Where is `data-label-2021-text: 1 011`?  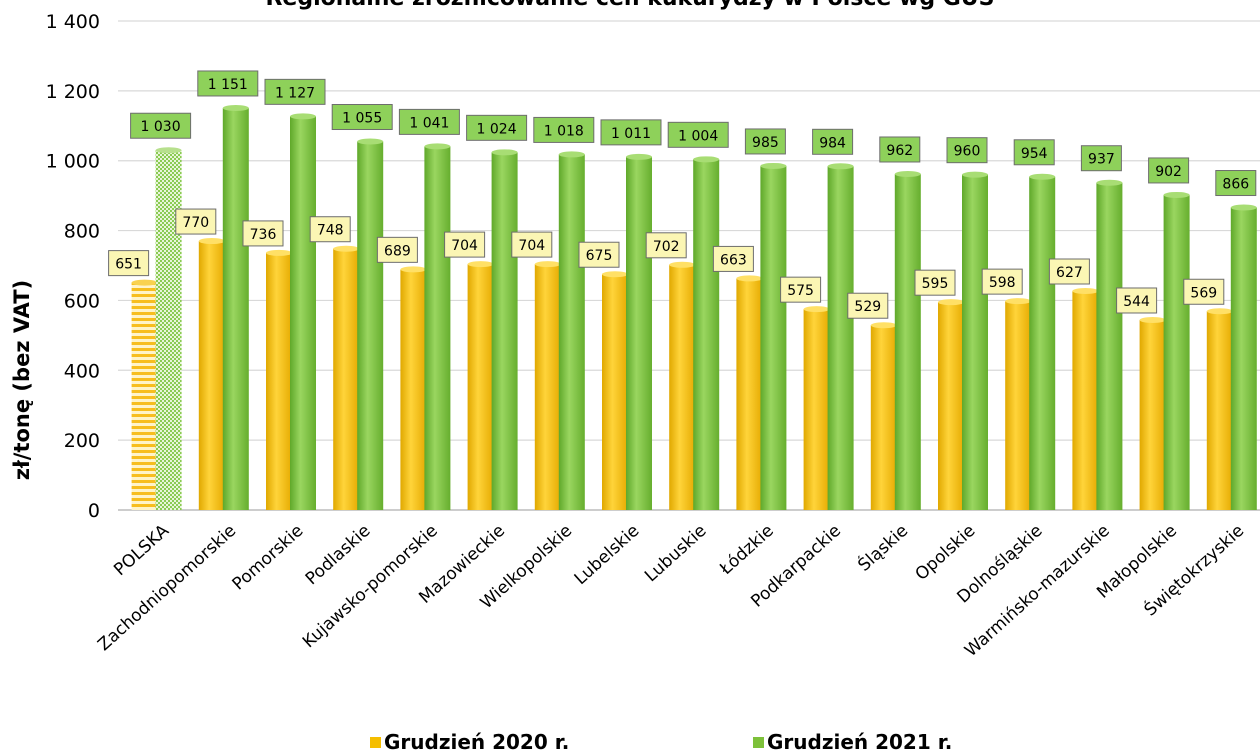 data-label-2021-text: 1 011 is located at coordinates (631, 134).